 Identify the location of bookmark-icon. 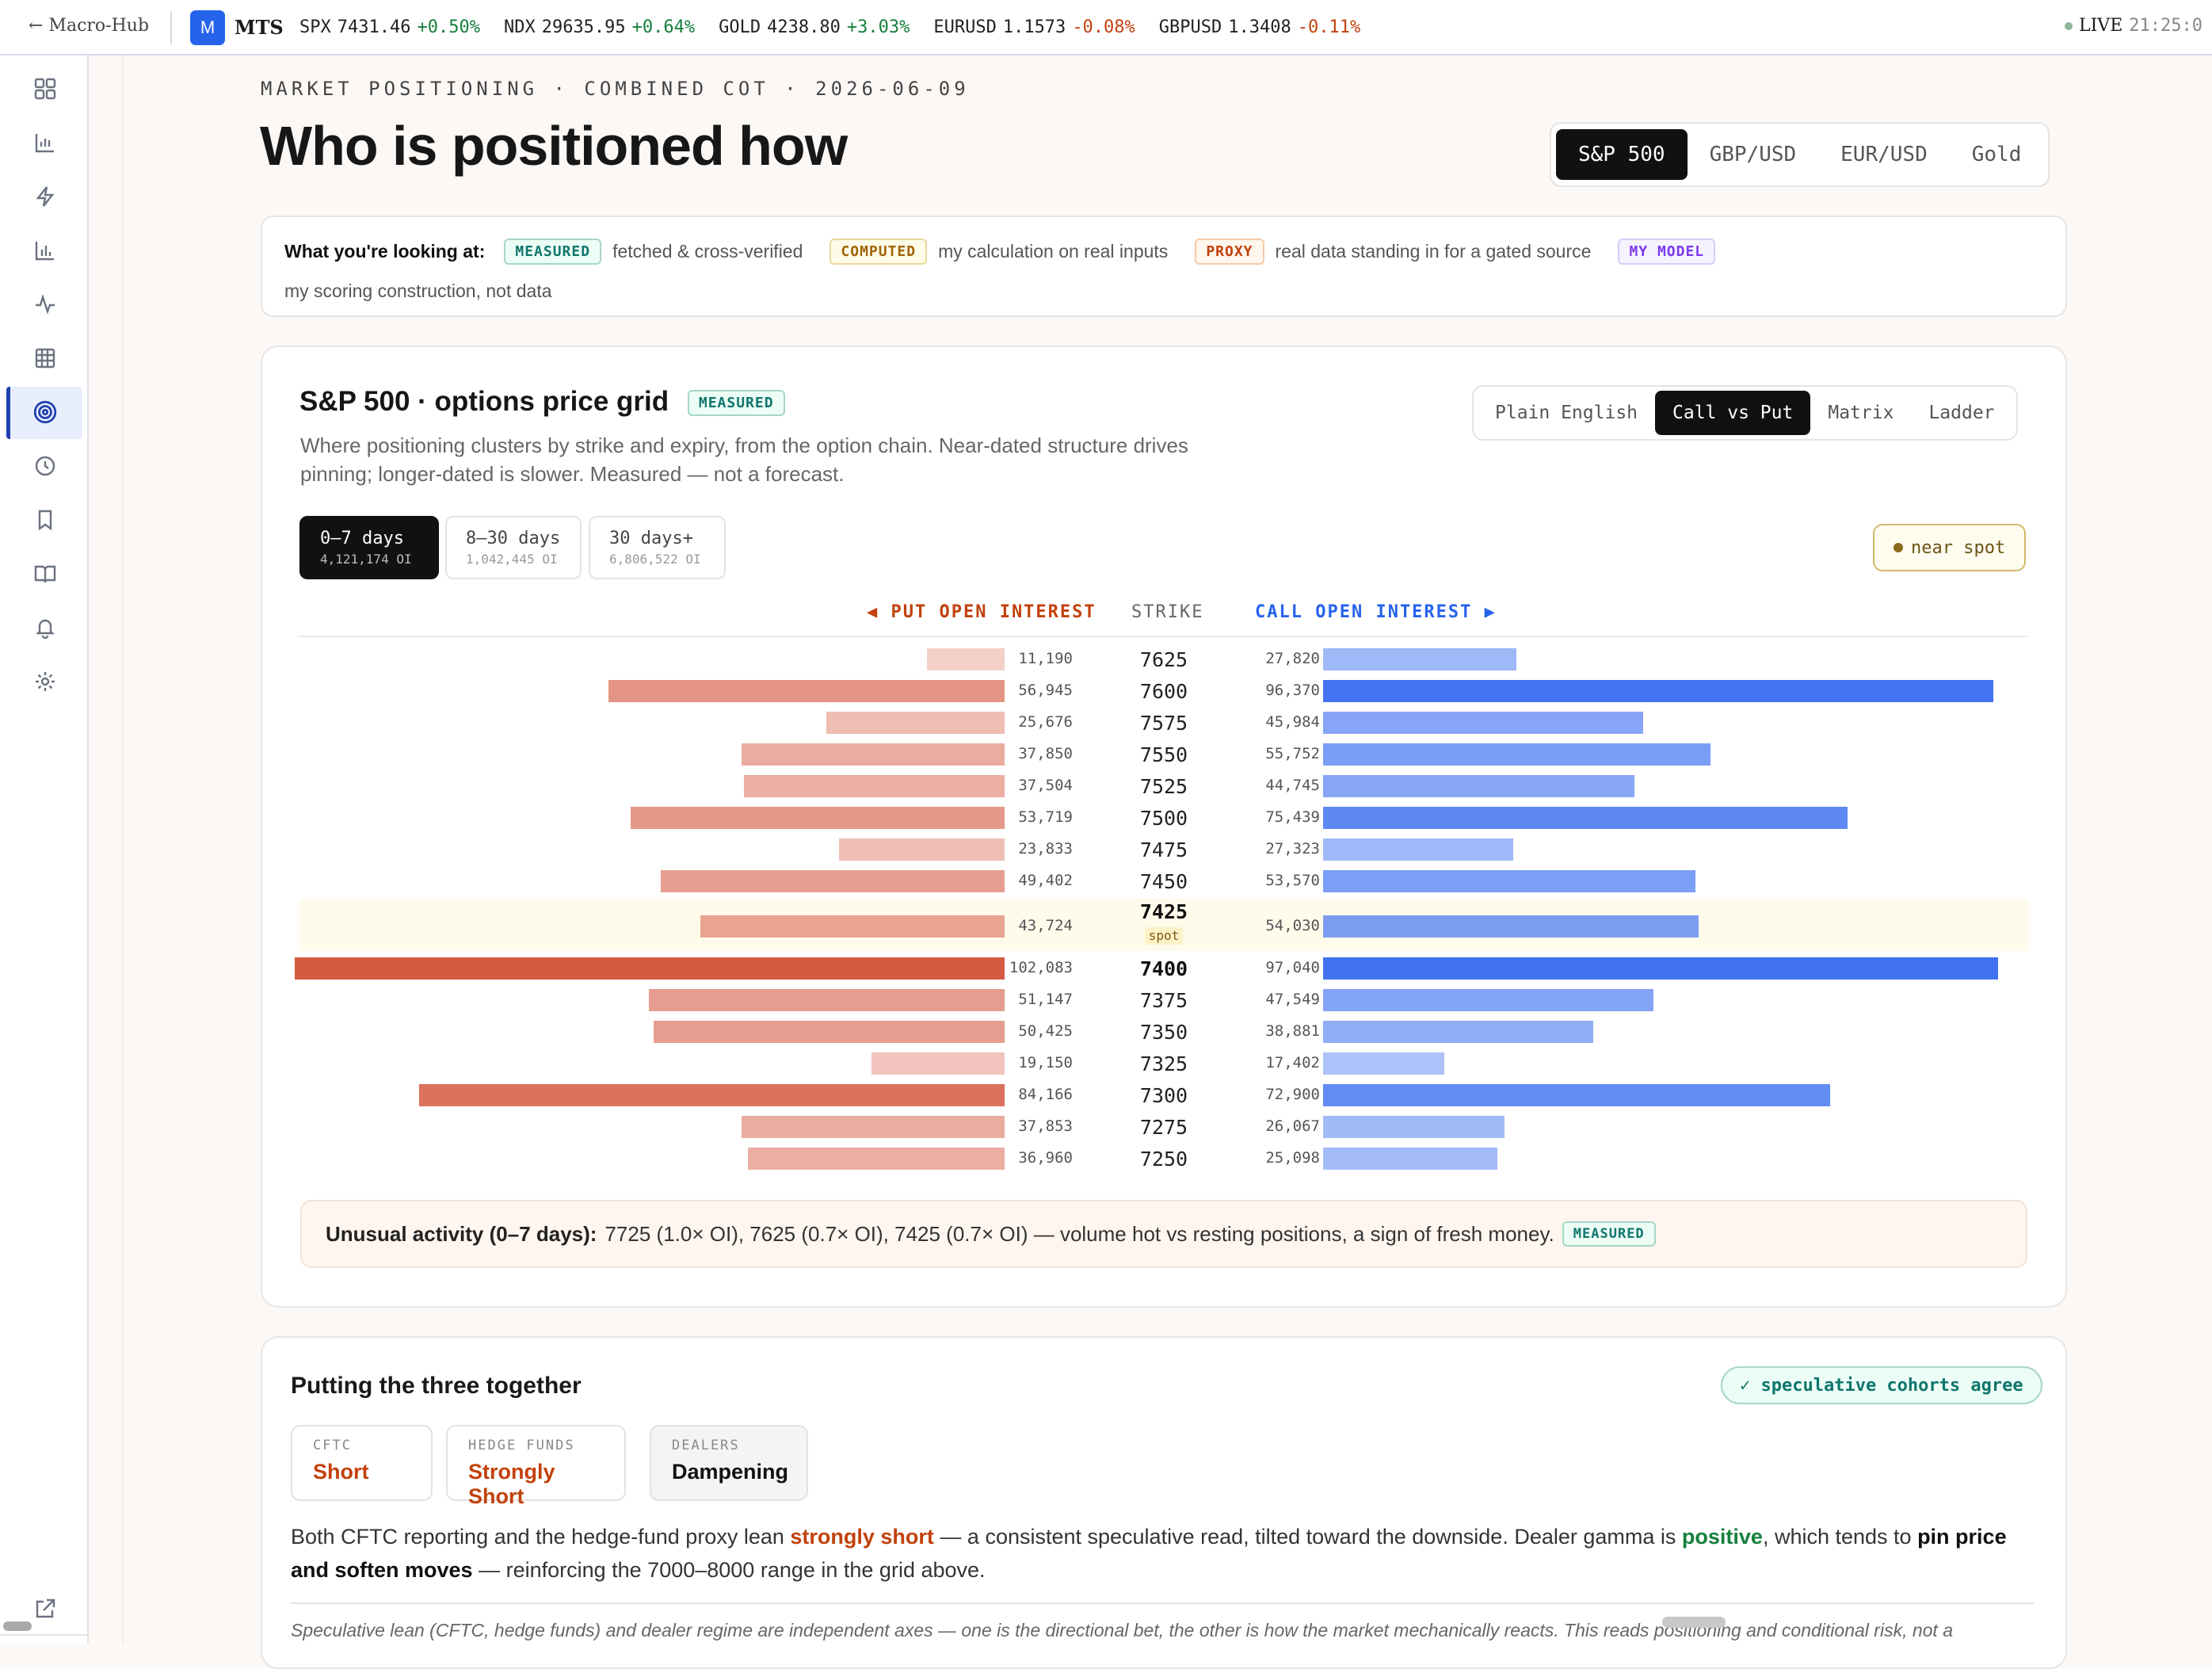
(45, 520).